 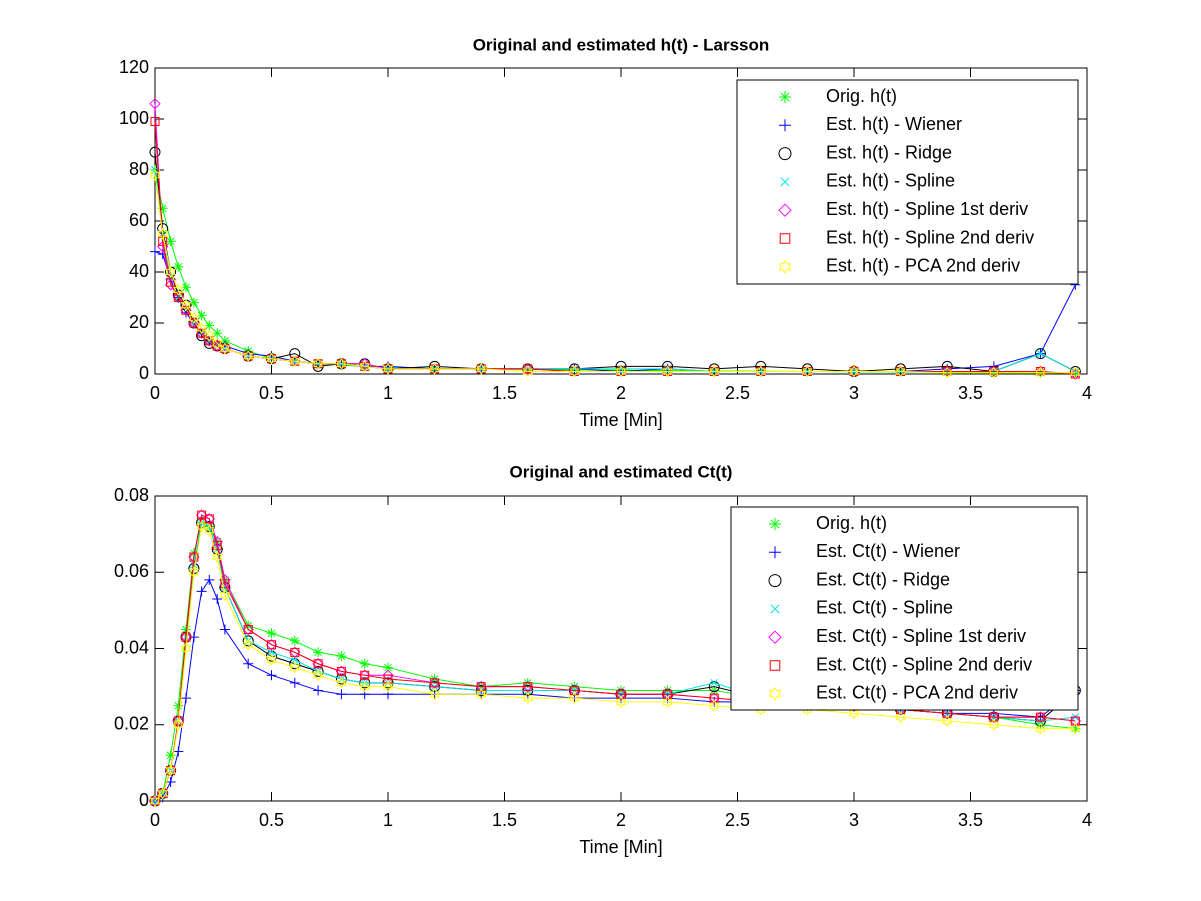 What do you see at coordinates (1087, 820) in the screenshot?
I see `x-tick-label: 4` at bounding box center [1087, 820].